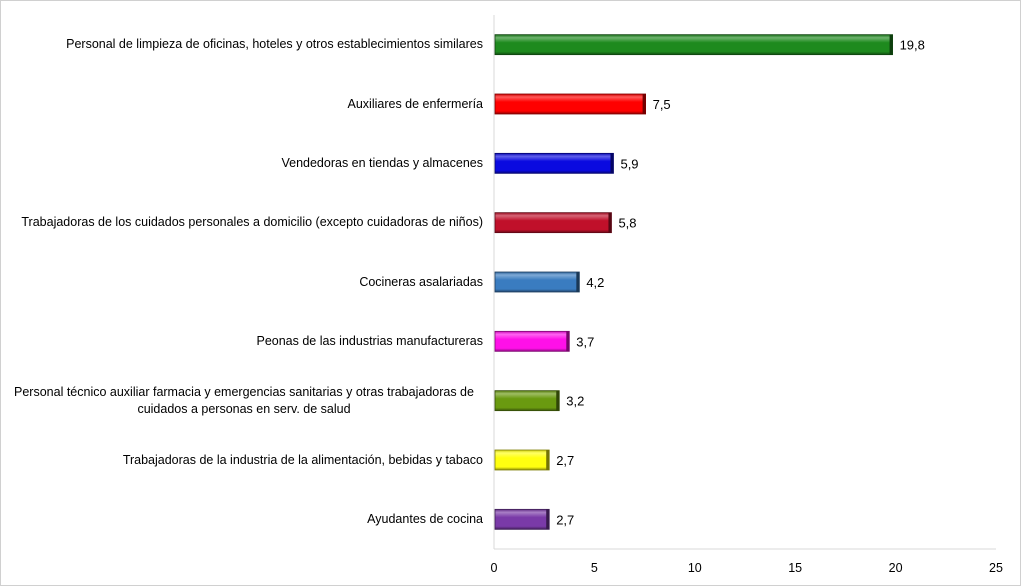  Describe the element at coordinates (241, 341) in the screenshot. I see `category-label: Peonas de las industrias manufactureras` at that location.